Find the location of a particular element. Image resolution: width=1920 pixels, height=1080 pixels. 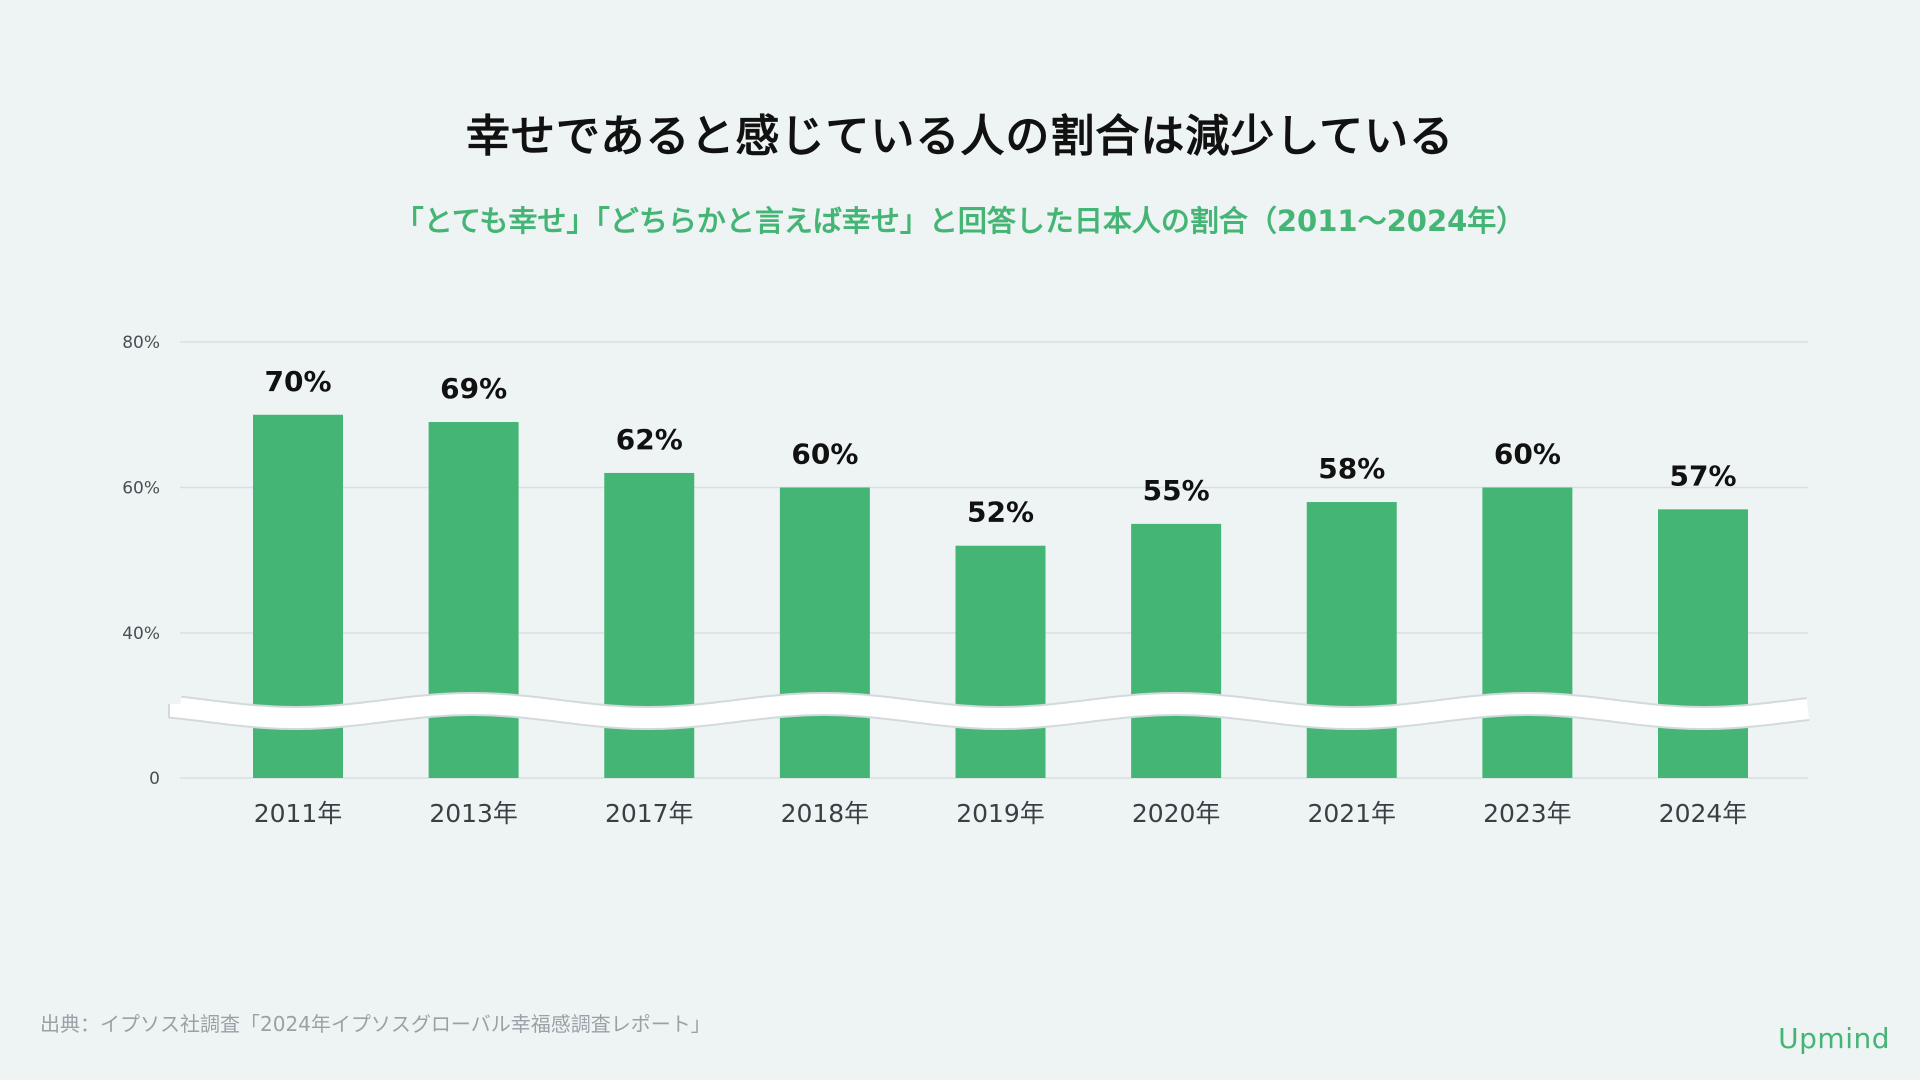

x-tick-label: 2018年 is located at coordinates (825, 813).